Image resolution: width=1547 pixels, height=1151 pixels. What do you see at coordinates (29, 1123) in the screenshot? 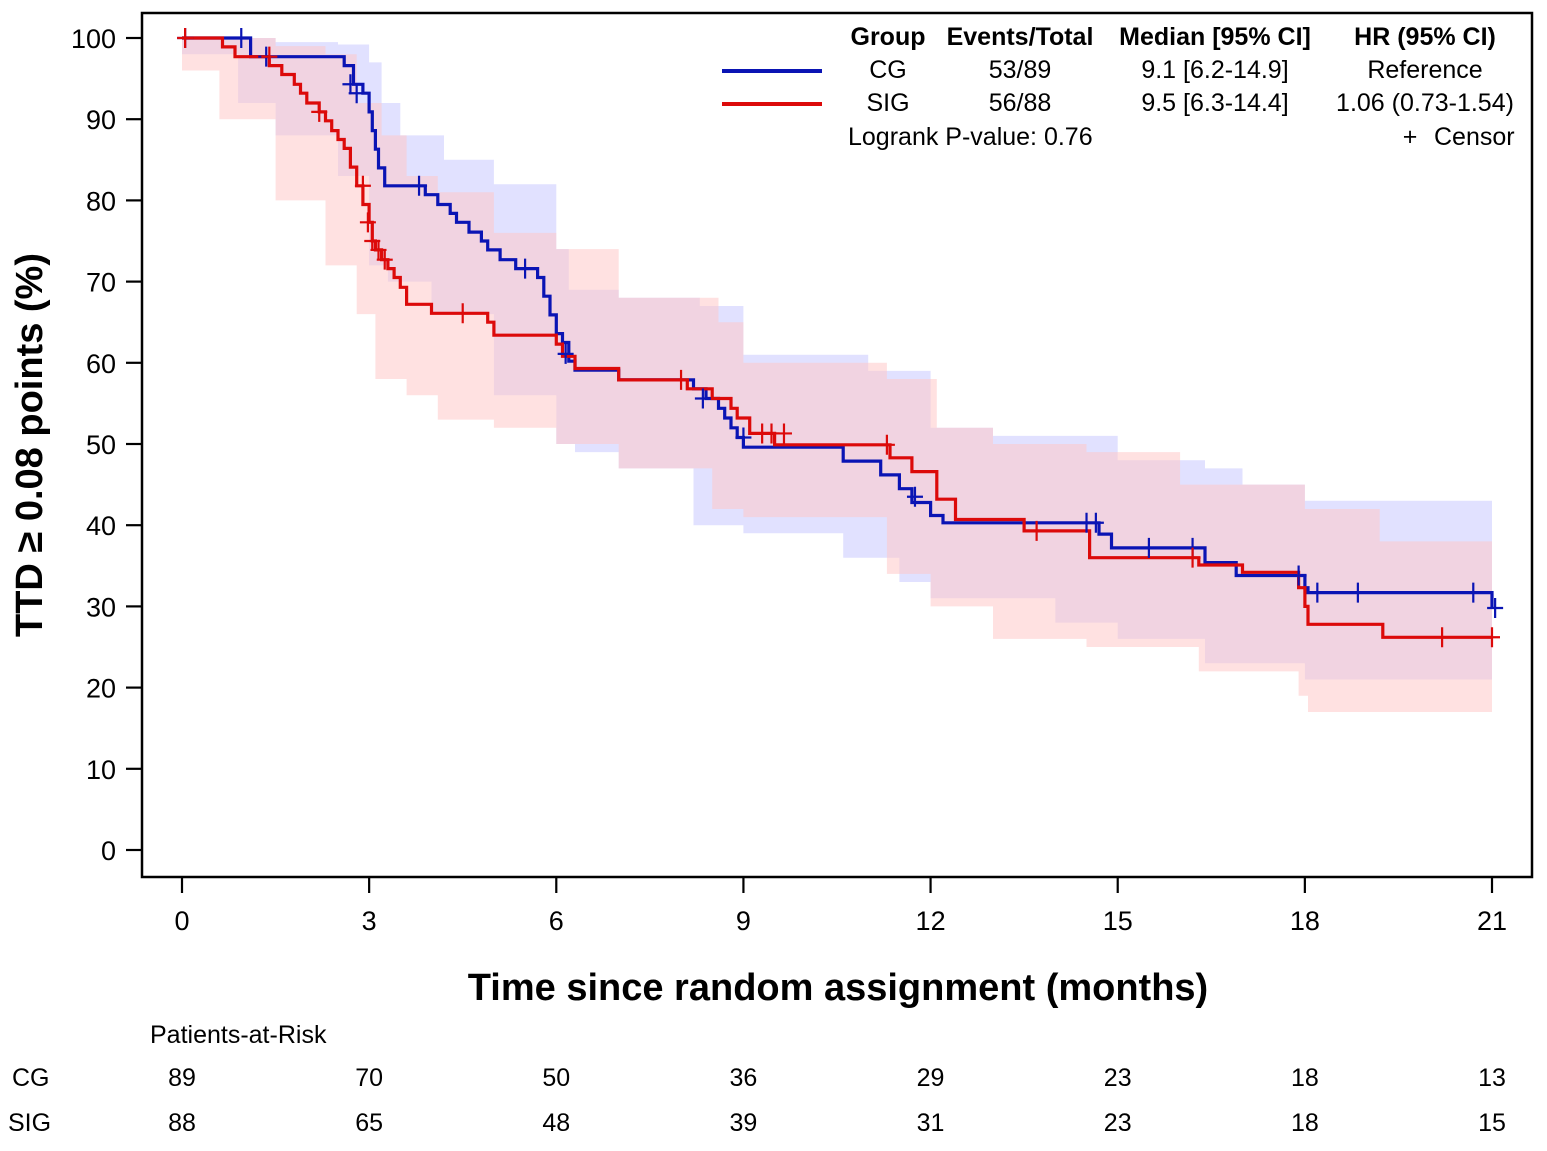
I see `risk-row-label-sig: SIG` at bounding box center [29, 1123].